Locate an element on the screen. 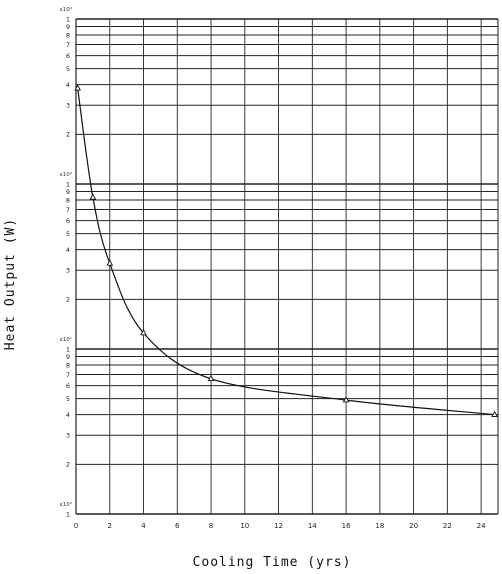 This screenshot has width=502, height=574. x-tick-labels: 0 2 4 6 8 10 12 14 16 18 20 22 24 is located at coordinates (280, 526).